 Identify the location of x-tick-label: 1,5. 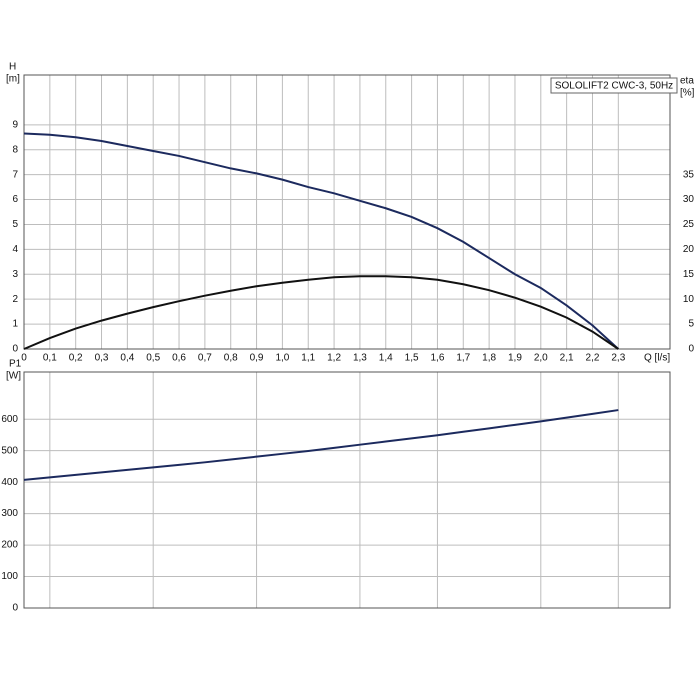
(412, 358).